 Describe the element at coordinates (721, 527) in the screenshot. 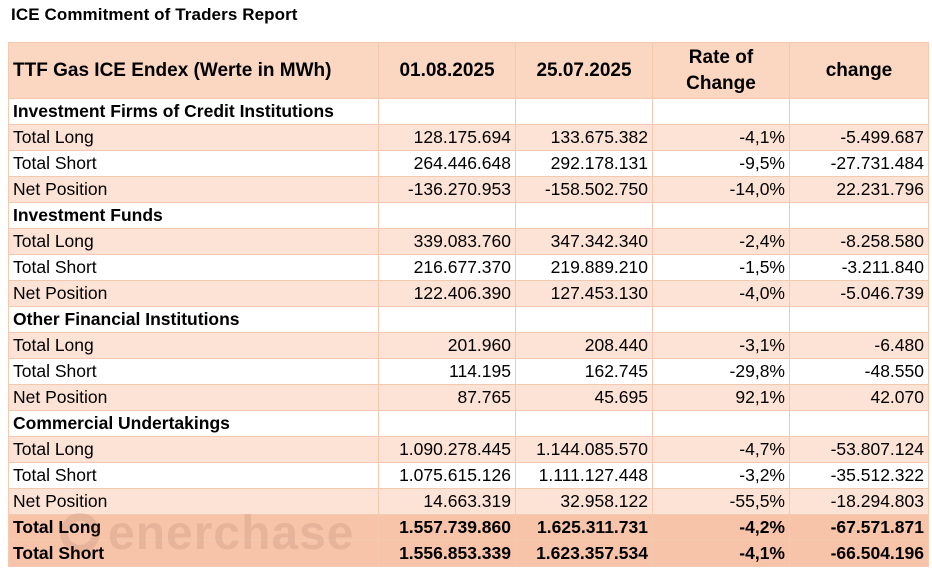

I see `rate-of-change: -4,2%` at that location.